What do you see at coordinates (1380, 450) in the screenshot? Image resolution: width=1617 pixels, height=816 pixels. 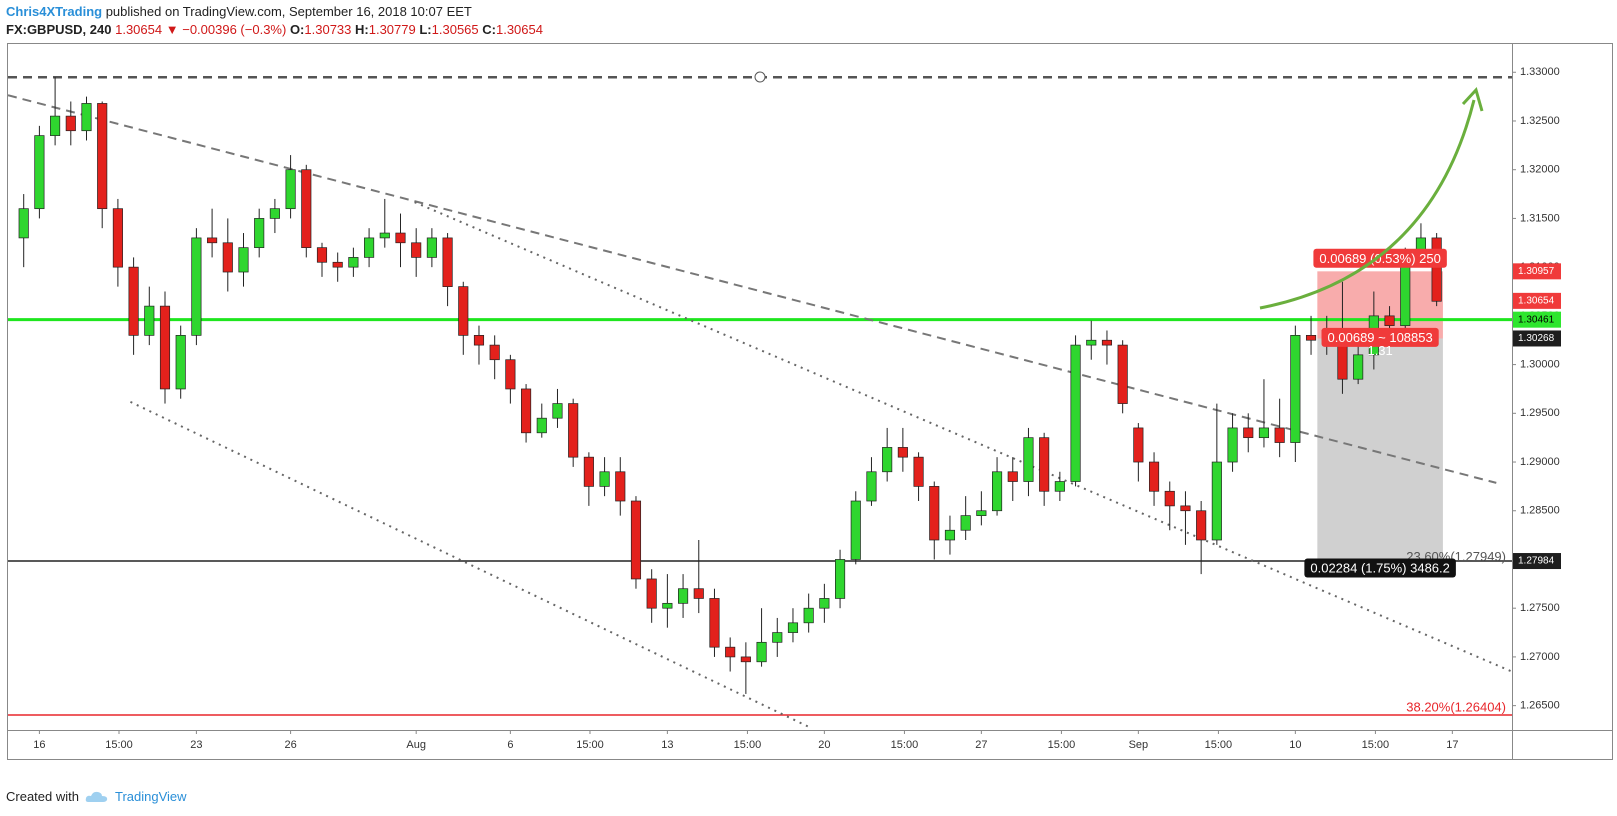 I see `stop-zone` at bounding box center [1380, 450].